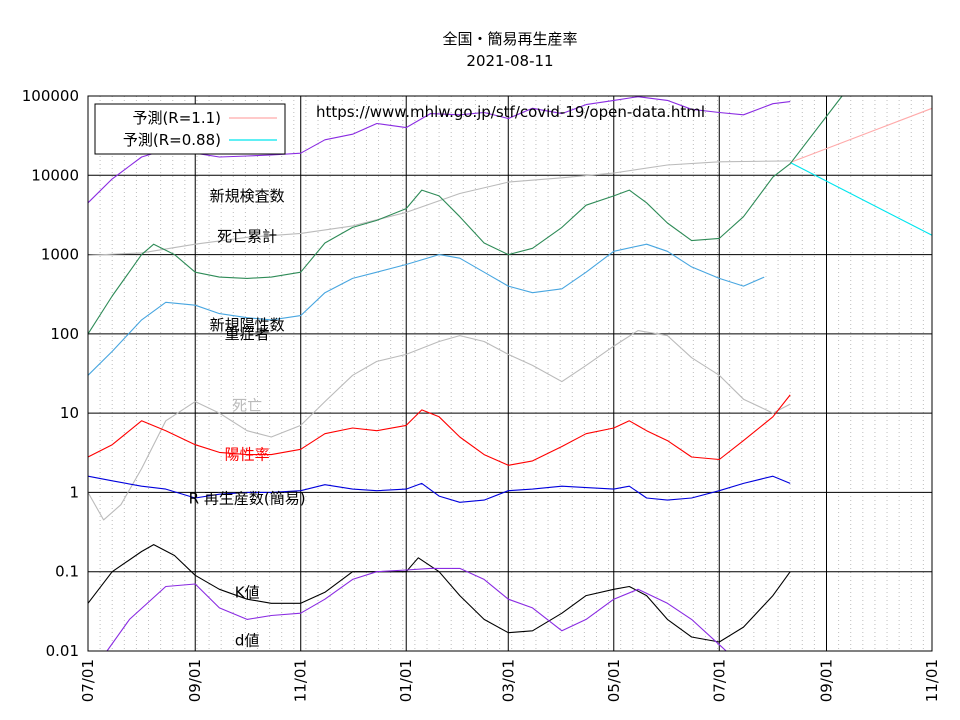 The image size is (960, 720). What do you see at coordinates (247, 592) in the screenshot?
I see `series-label: K値` at bounding box center [247, 592].